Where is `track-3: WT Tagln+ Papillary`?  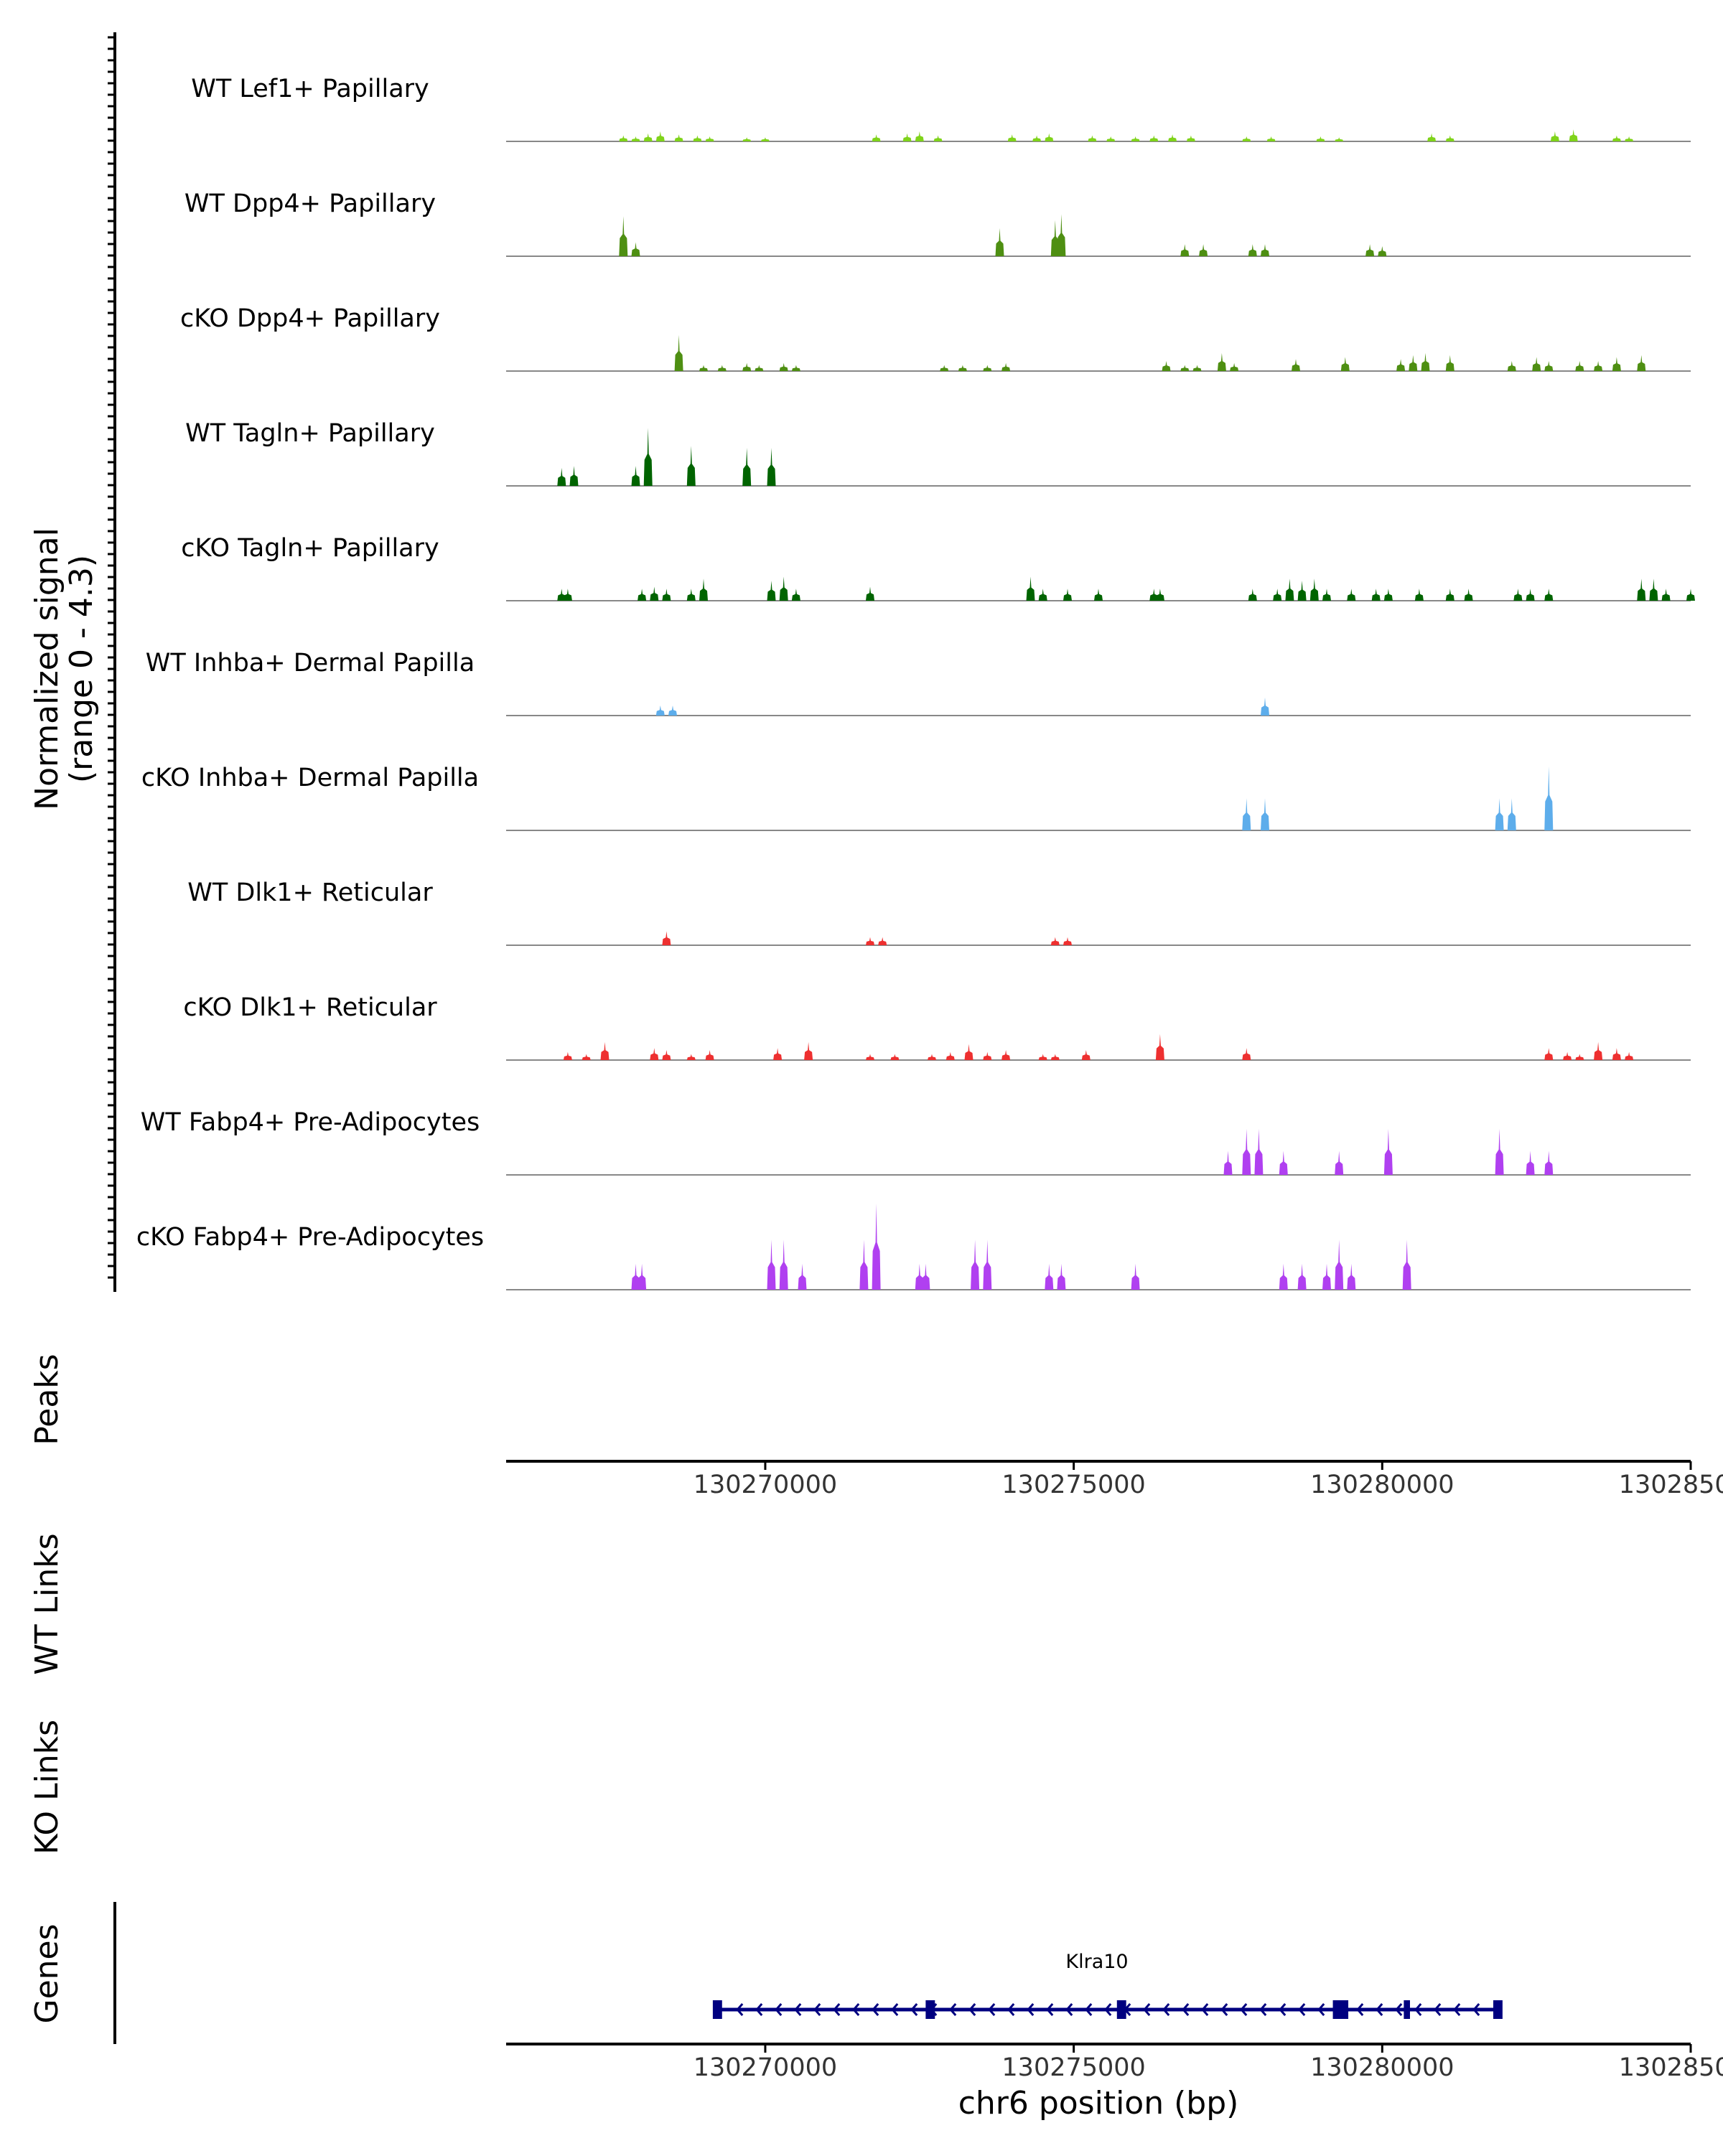
track-3: WT Tagln+ Papillary is located at coordinates (938, 453).